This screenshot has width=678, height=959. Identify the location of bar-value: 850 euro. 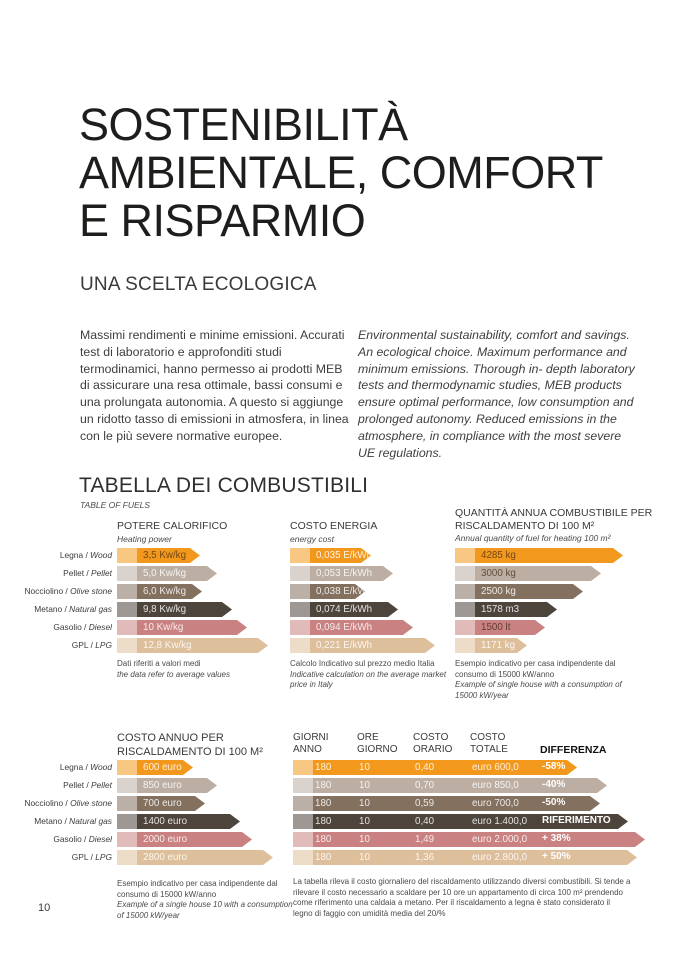
(162, 785).